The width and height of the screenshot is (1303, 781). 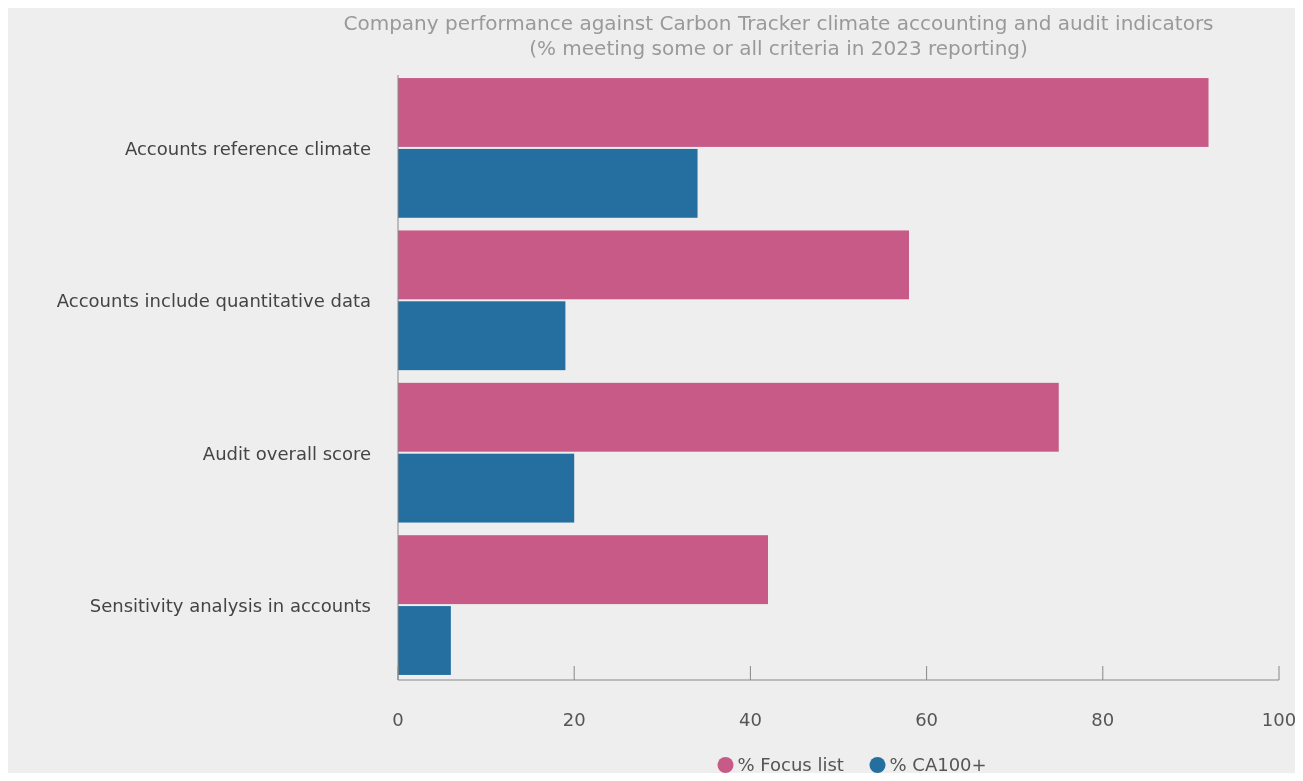 I want to click on legend-label: % Focus list, so click(x=790, y=764).